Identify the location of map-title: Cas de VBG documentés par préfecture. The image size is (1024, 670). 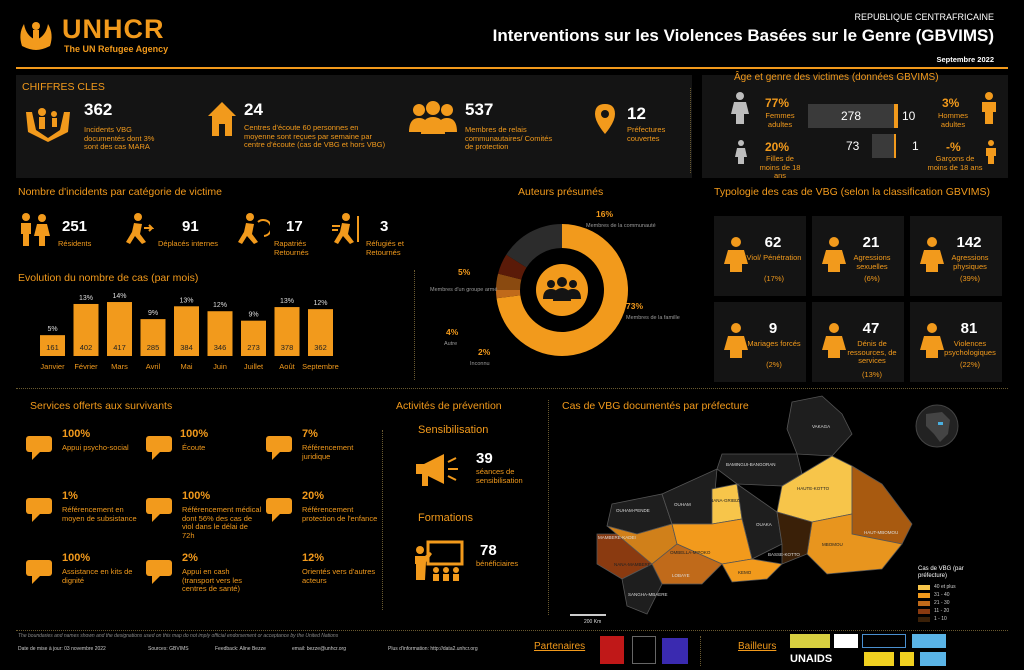
(655, 406).